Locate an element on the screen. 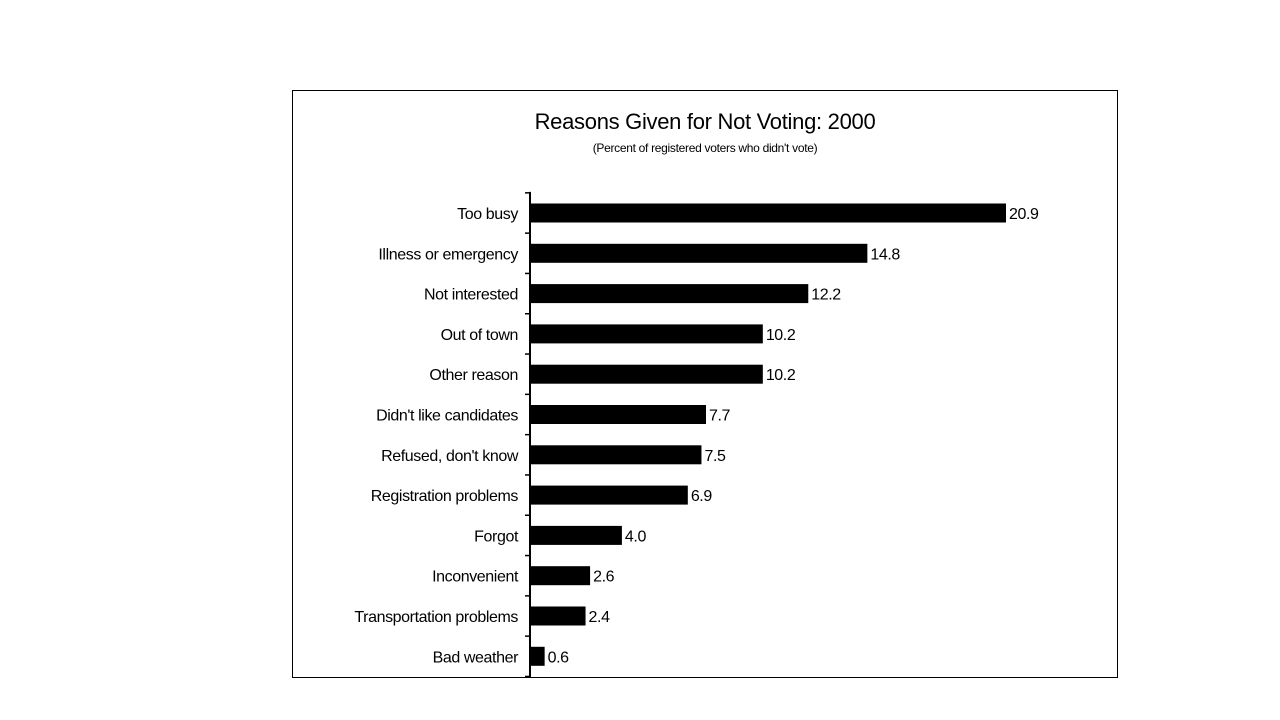  data-label: 2.4 is located at coordinates (600, 617).